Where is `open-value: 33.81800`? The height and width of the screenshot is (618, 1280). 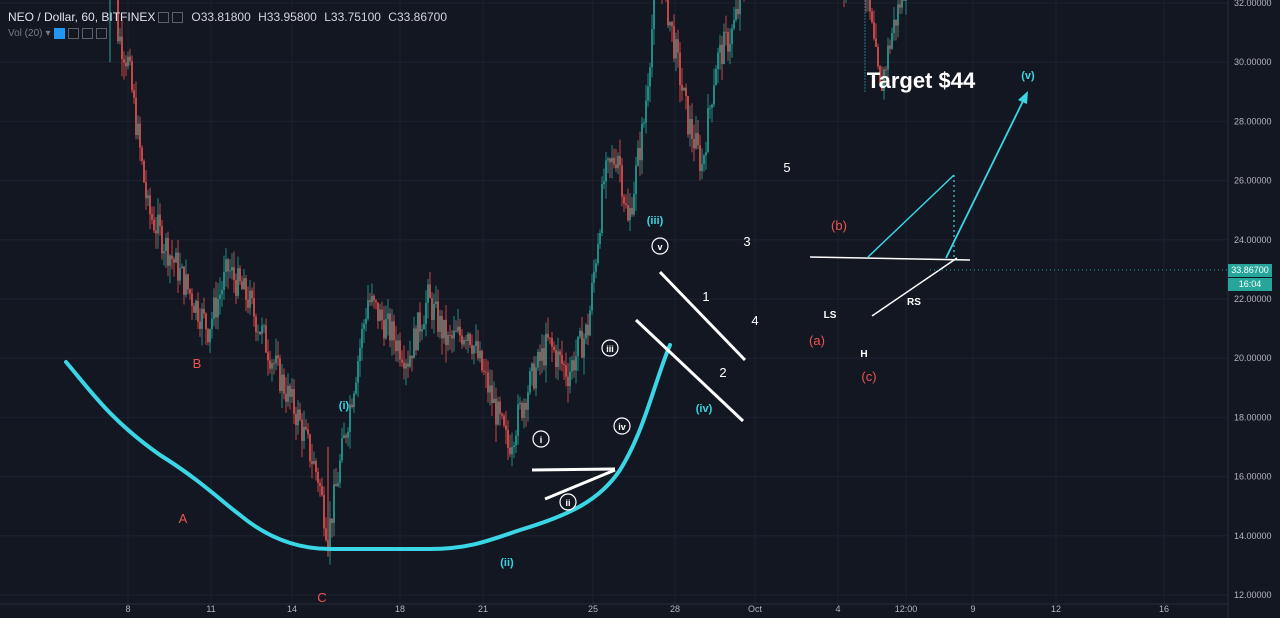
open-value: 33.81800 is located at coordinates (225, 17).